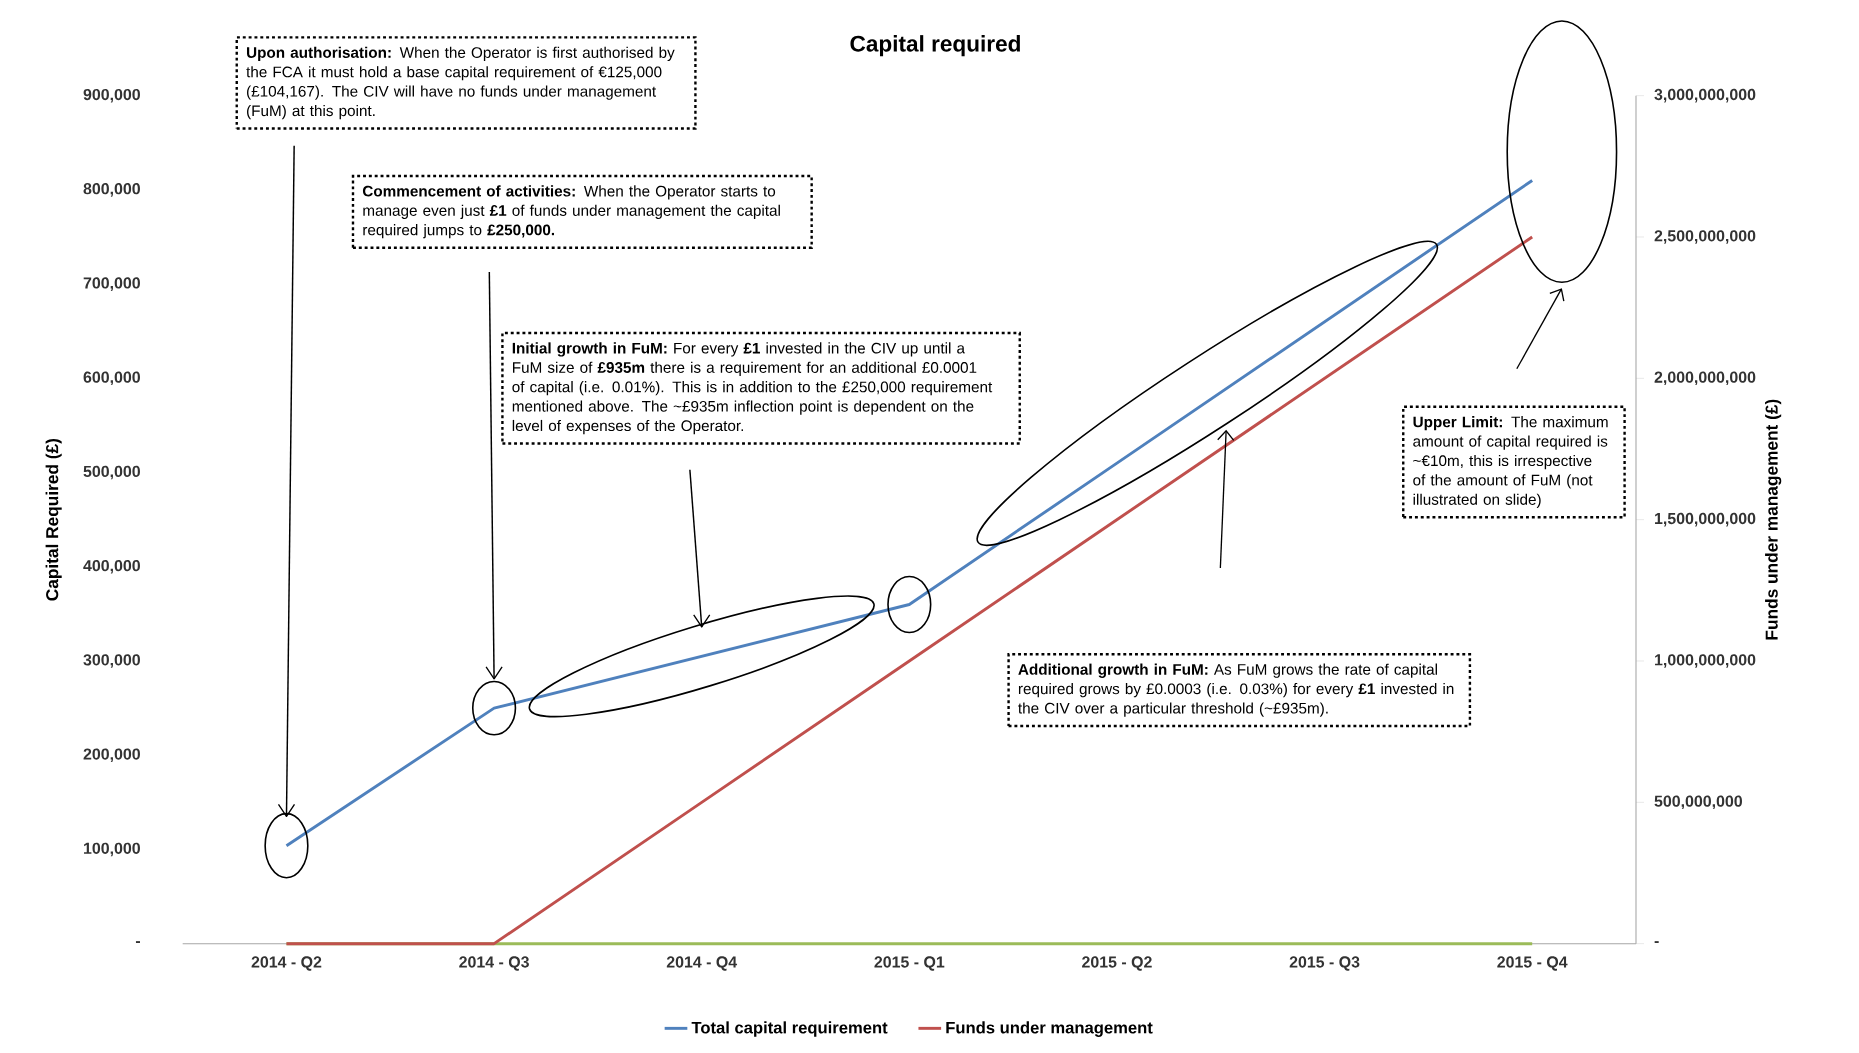  What do you see at coordinates (1705, 237) in the screenshot?
I see `y2-tick-label: 2,500,000,000` at bounding box center [1705, 237].